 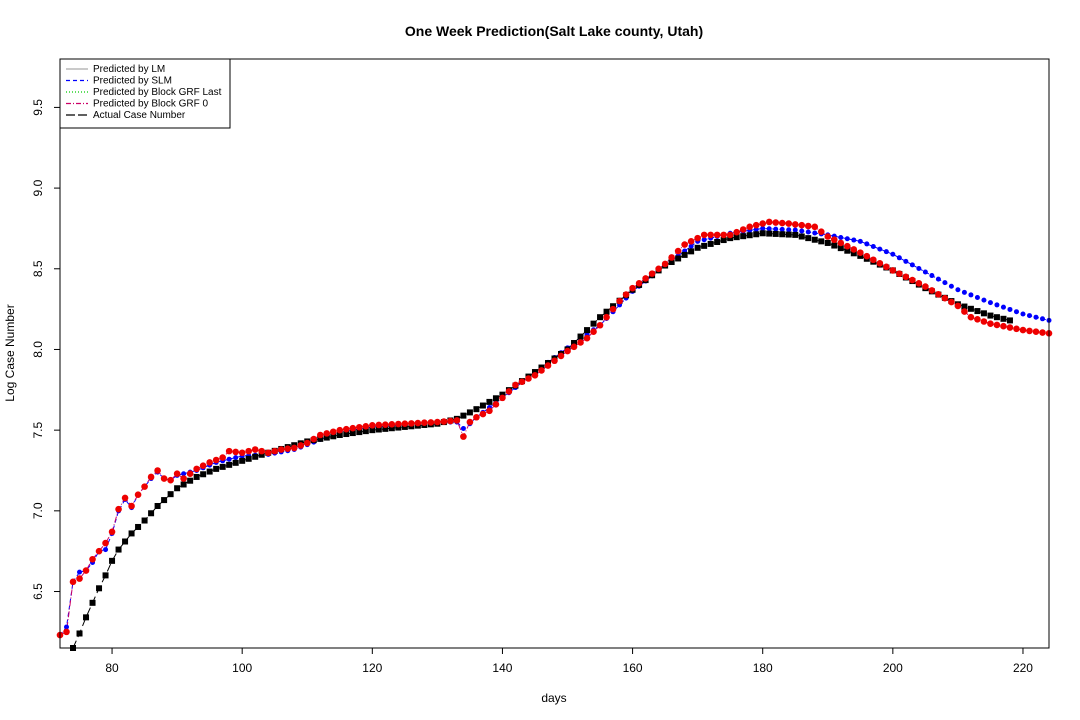 I want to click on x-tick-label: 140, so click(x=502, y=668).